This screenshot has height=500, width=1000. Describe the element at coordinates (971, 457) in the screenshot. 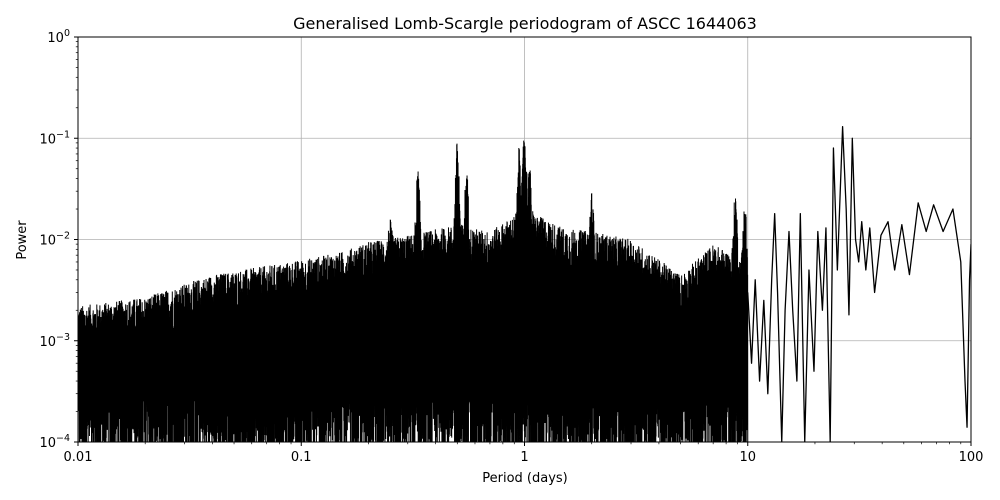

I see `x-tick-label: 100` at that location.